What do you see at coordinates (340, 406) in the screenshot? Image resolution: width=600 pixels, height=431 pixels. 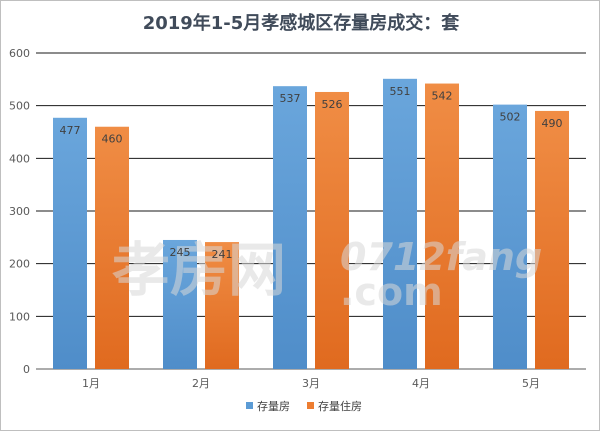 I see `legend-label: 存量住房` at bounding box center [340, 406].